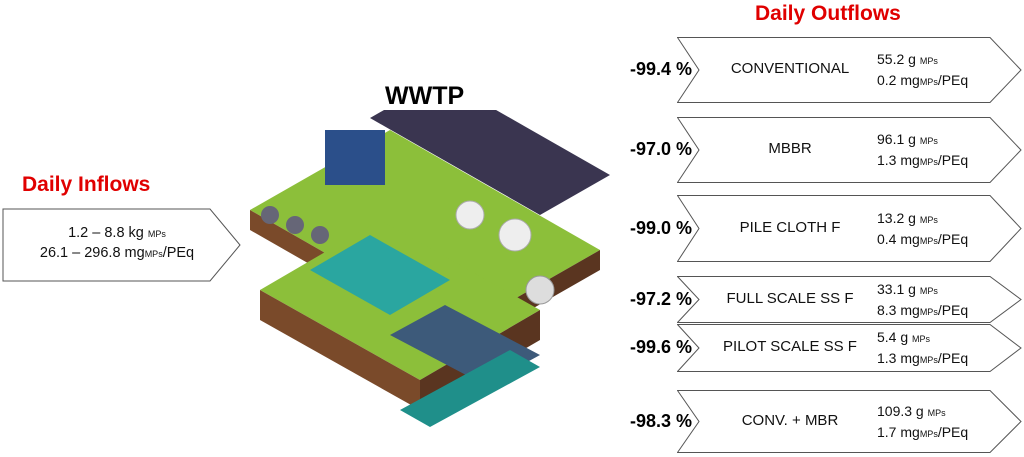  What do you see at coordinates (911, 410) in the screenshot?
I see `outflow-mass: 109.3 g MPs` at bounding box center [911, 410].